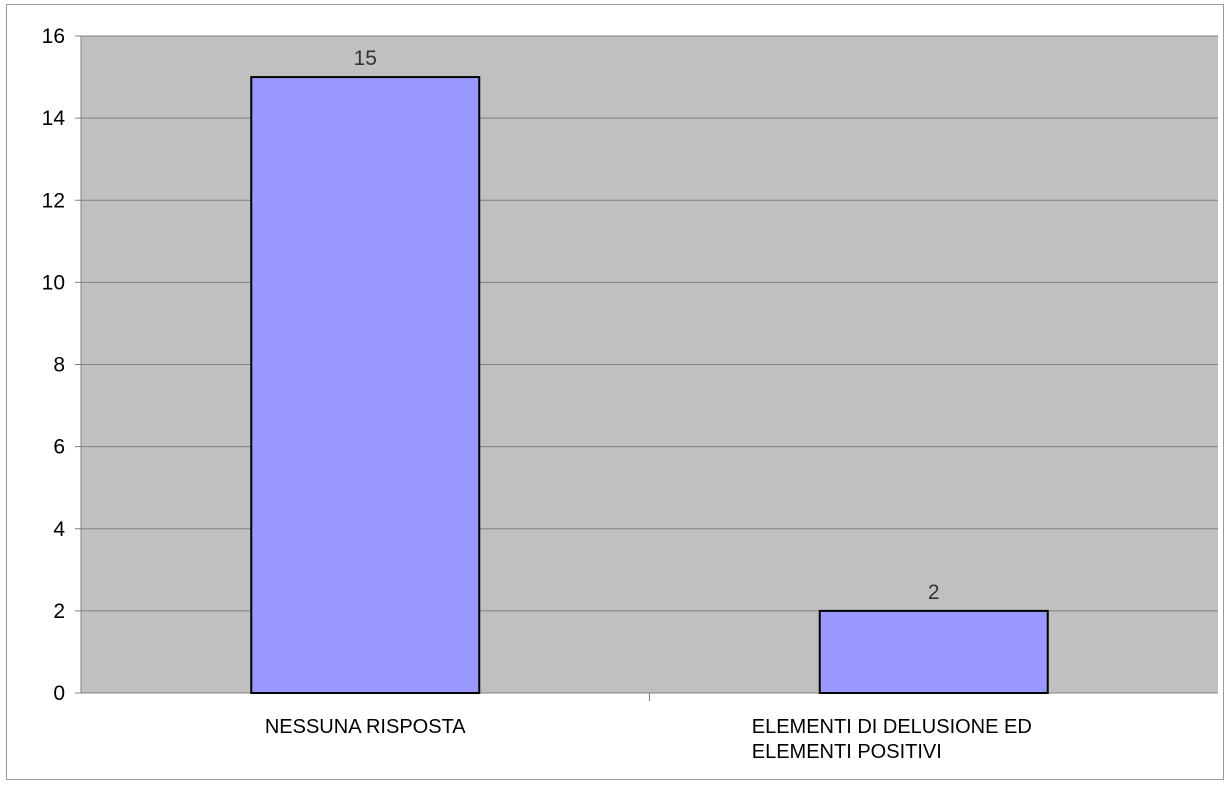 This screenshot has width=1229, height=785. Describe the element at coordinates (59, 365) in the screenshot. I see `y-tick-label: 8` at that location.